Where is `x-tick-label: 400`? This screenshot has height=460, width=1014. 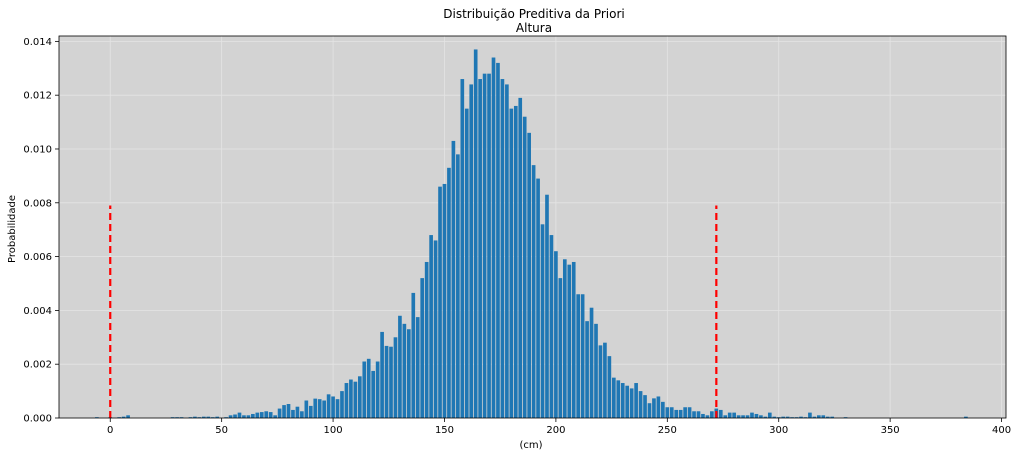
x-tick-label: 400 is located at coordinates (1001, 430).